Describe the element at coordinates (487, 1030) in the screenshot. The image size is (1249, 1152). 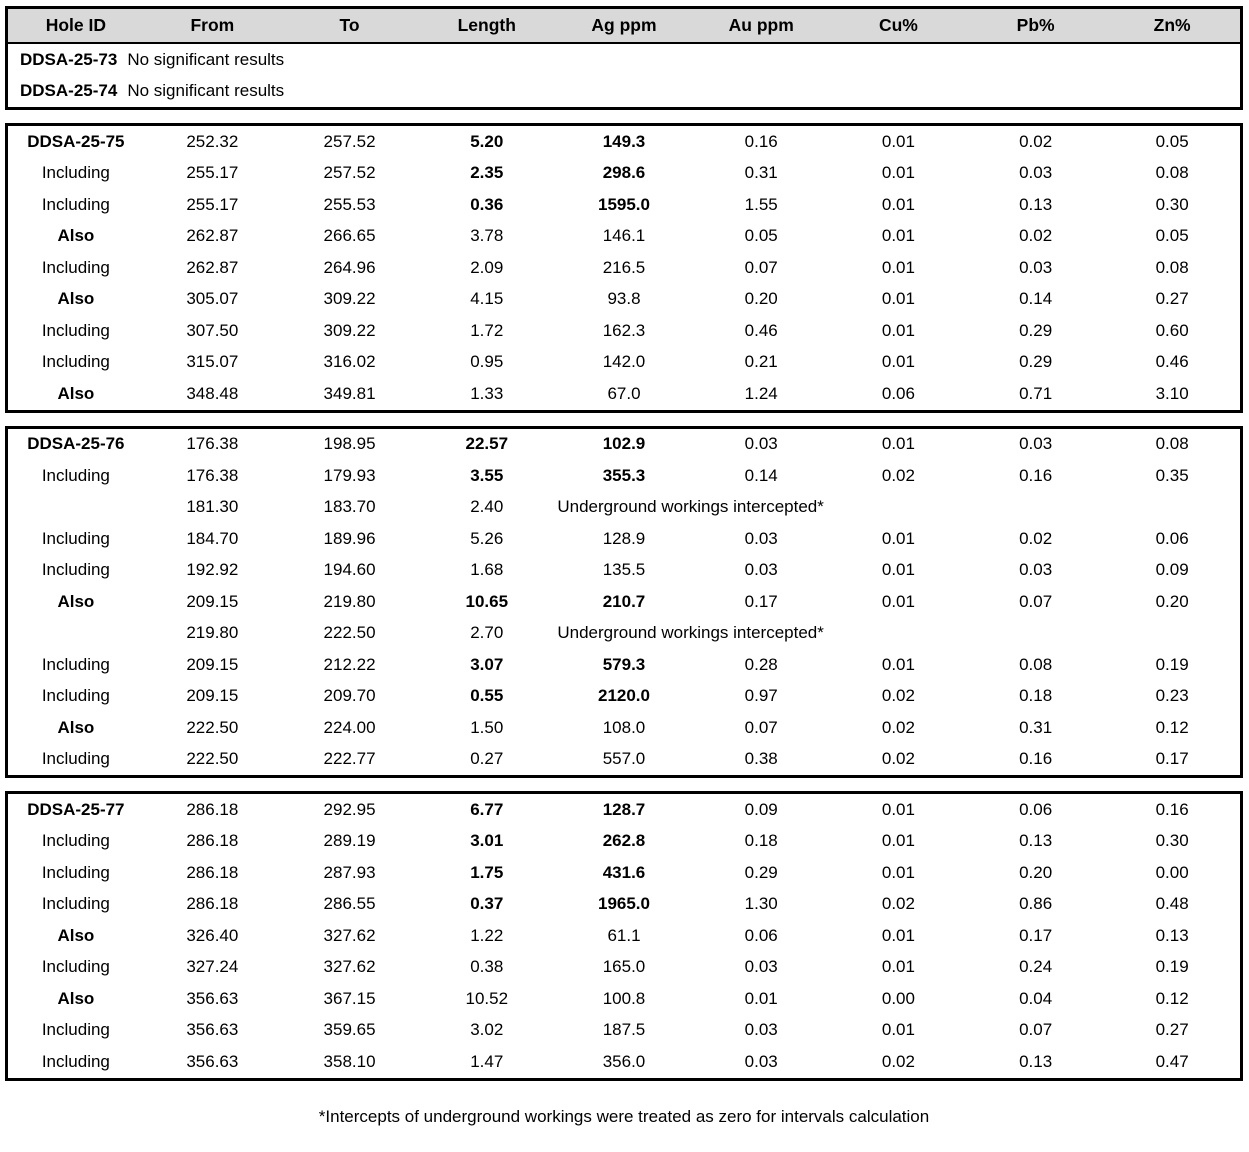
I see `length-cell: 3.02` at that location.